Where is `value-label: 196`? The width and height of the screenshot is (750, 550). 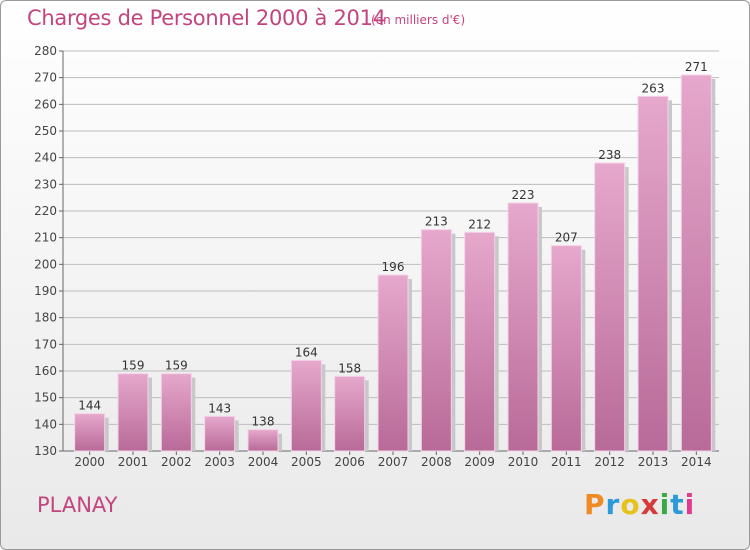
value-label: 196 is located at coordinates (393, 267).